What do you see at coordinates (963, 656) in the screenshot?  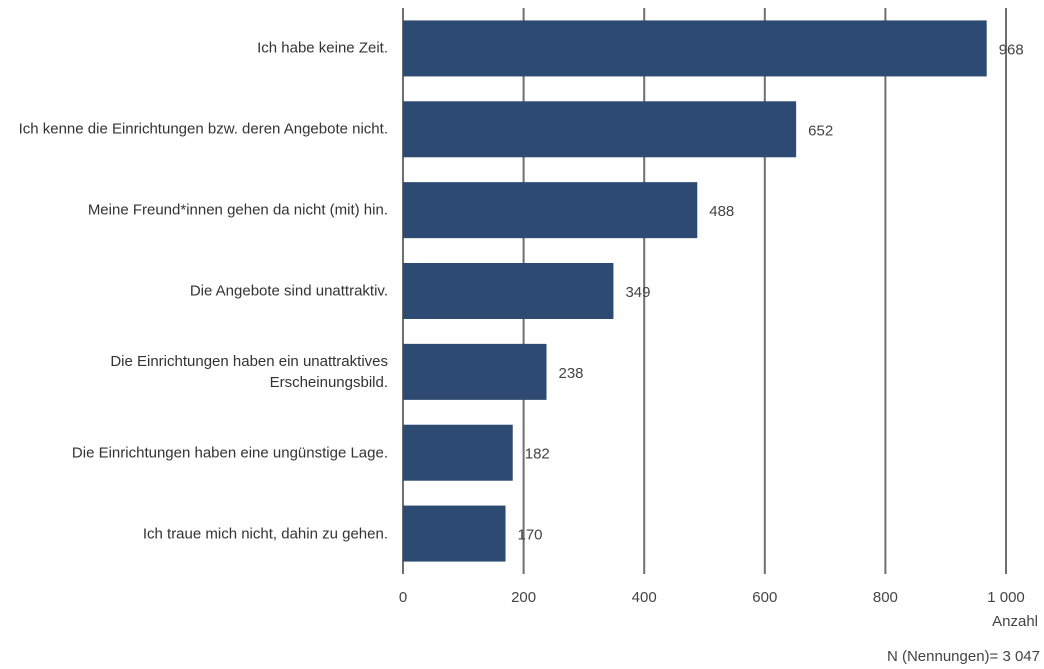 I see `annotation: N (Nennungen)= 3 047` at bounding box center [963, 656].